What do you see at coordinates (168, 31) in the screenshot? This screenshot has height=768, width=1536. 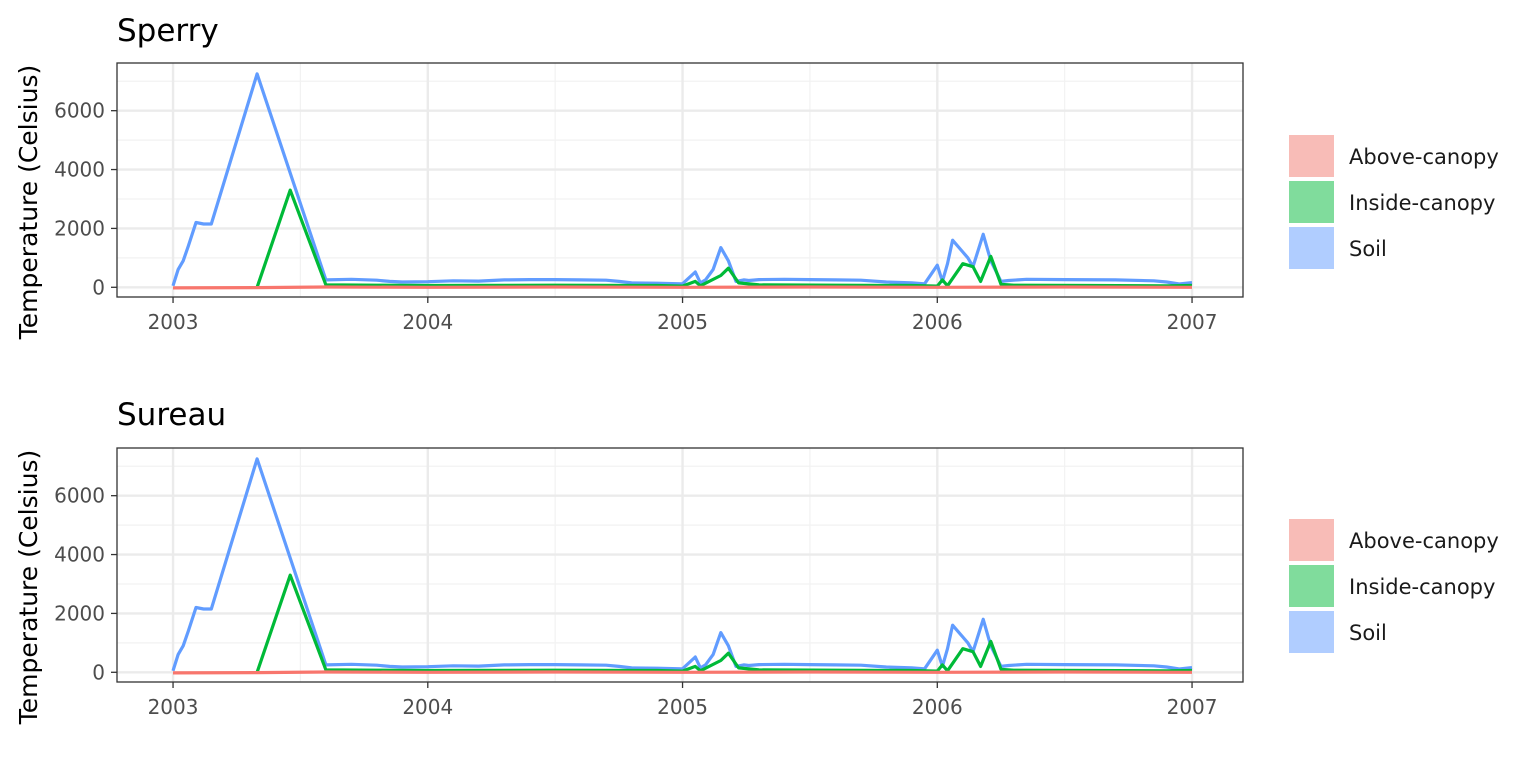 I see `chart-title: Sperry` at bounding box center [168, 31].